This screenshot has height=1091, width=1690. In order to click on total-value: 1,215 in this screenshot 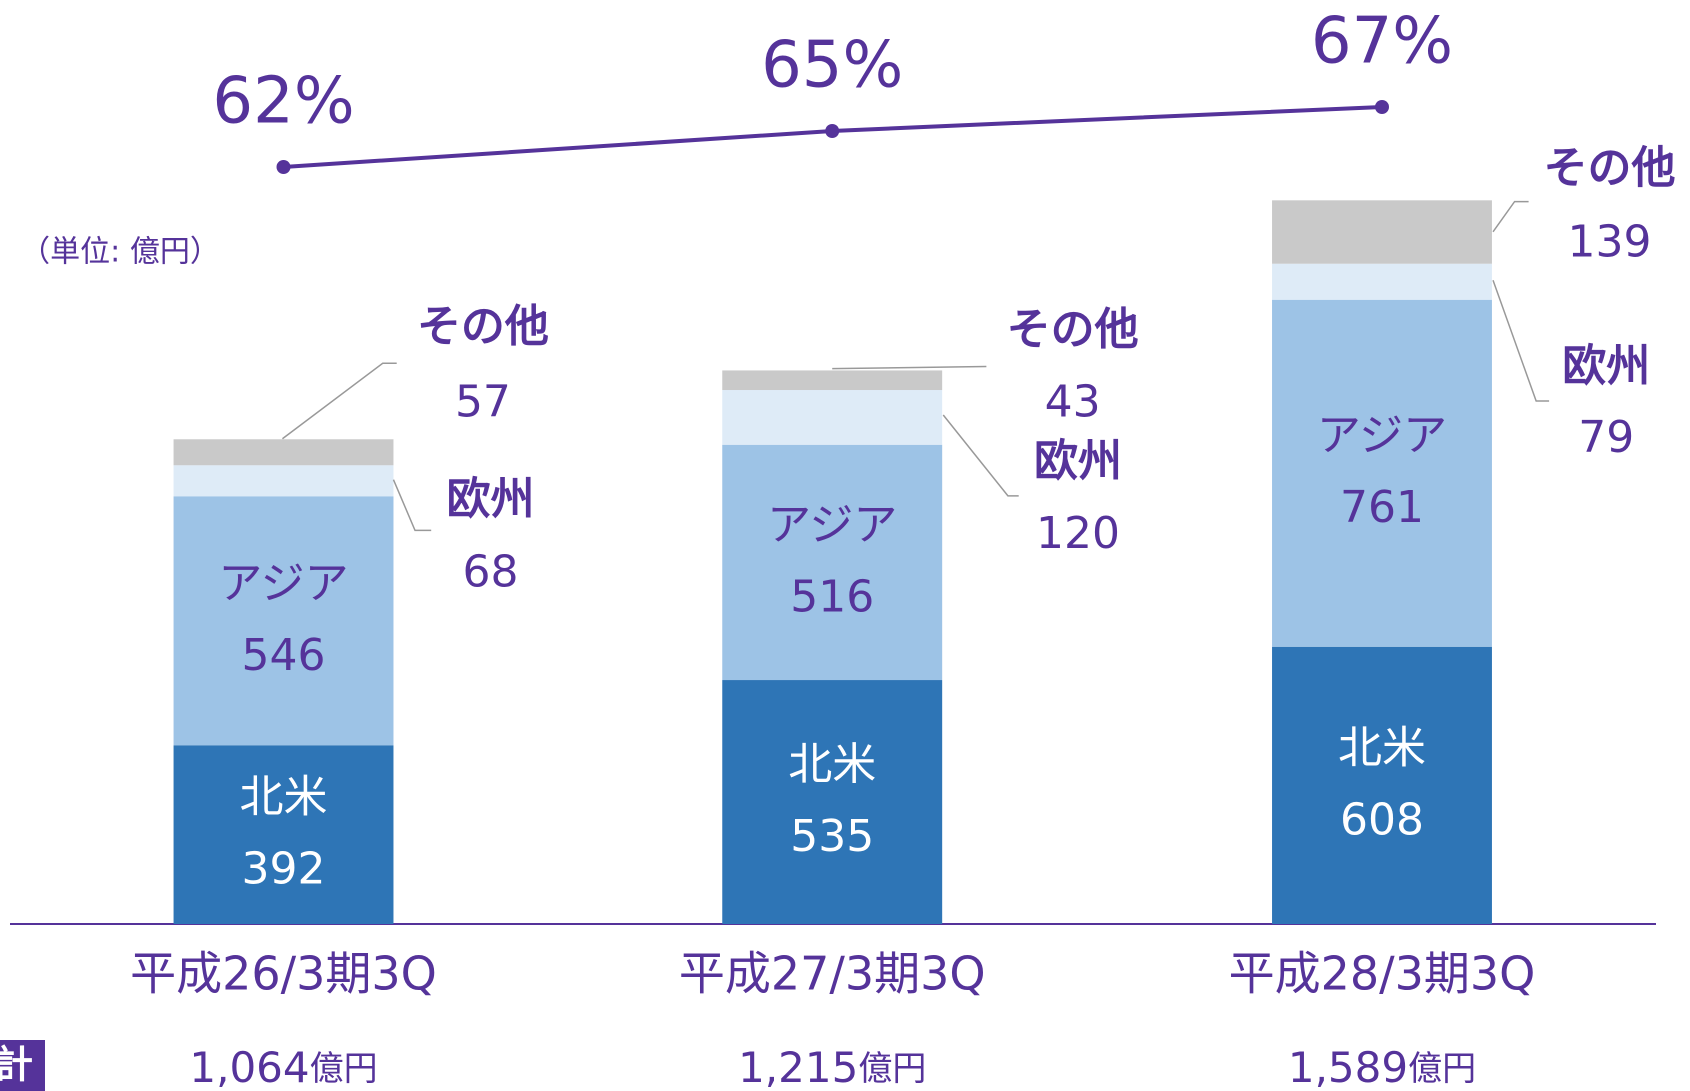, I will do `click(798, 1067)`.